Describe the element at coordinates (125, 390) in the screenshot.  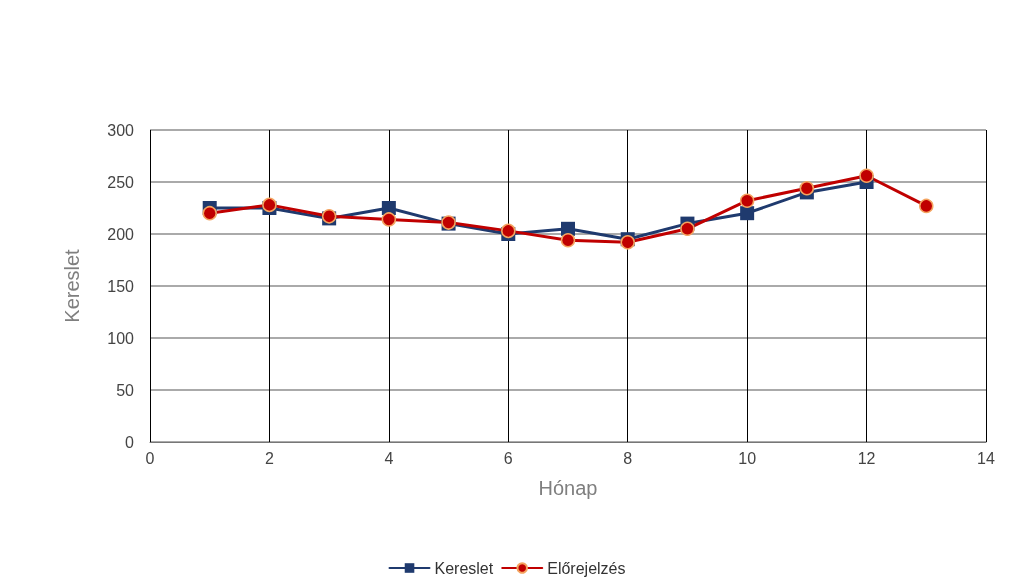
I see `y-tick-label: 50` at that location.